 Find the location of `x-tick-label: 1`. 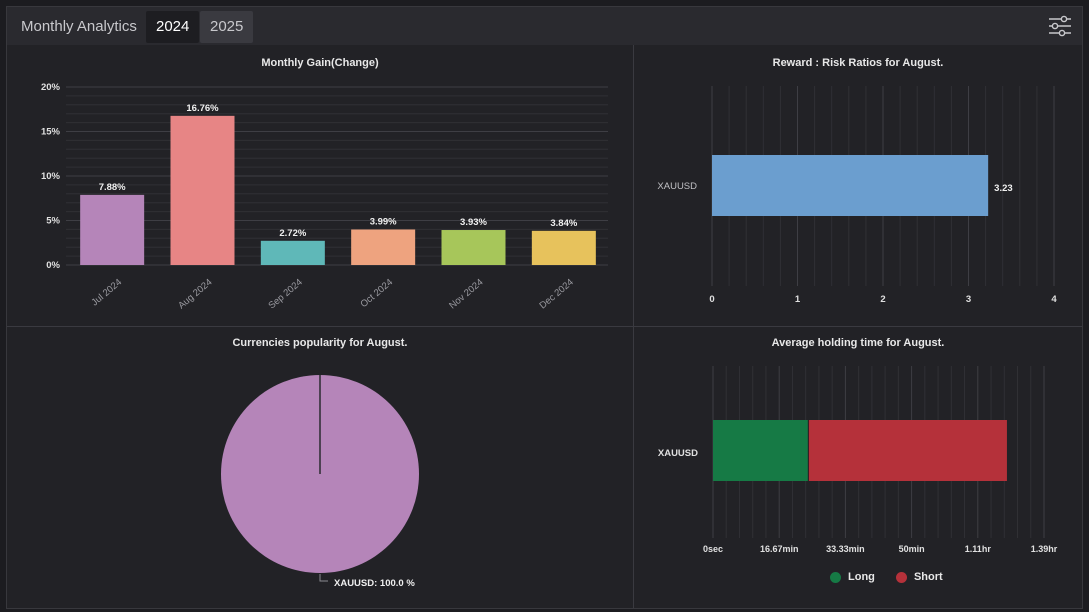

x-tick-label: 1 is located at coordinates (798, 299).